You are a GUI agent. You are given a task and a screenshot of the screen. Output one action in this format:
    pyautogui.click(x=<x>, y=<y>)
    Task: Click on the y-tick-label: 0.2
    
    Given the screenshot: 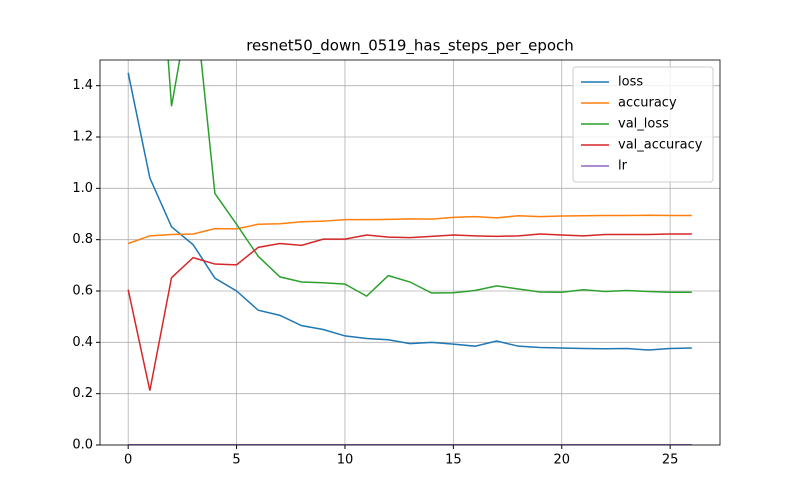 What is the action you would take?
    pyautogui.click(x=82, y=393)
    